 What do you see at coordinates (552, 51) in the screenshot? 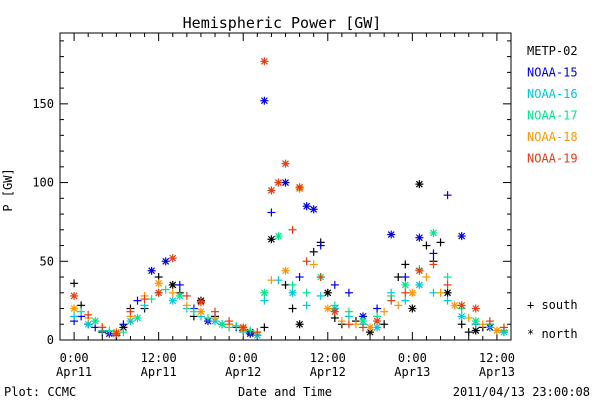
I see `legend-entry: METP-02` at bounding box center [552, 51].